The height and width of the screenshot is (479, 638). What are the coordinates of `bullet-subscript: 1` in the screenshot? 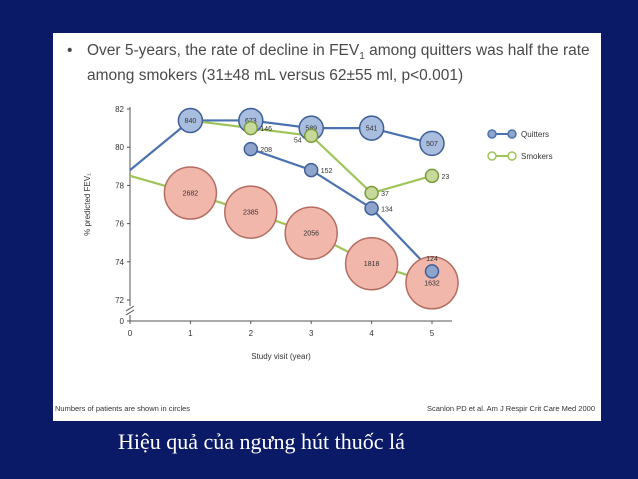 It's located at (362, 57).